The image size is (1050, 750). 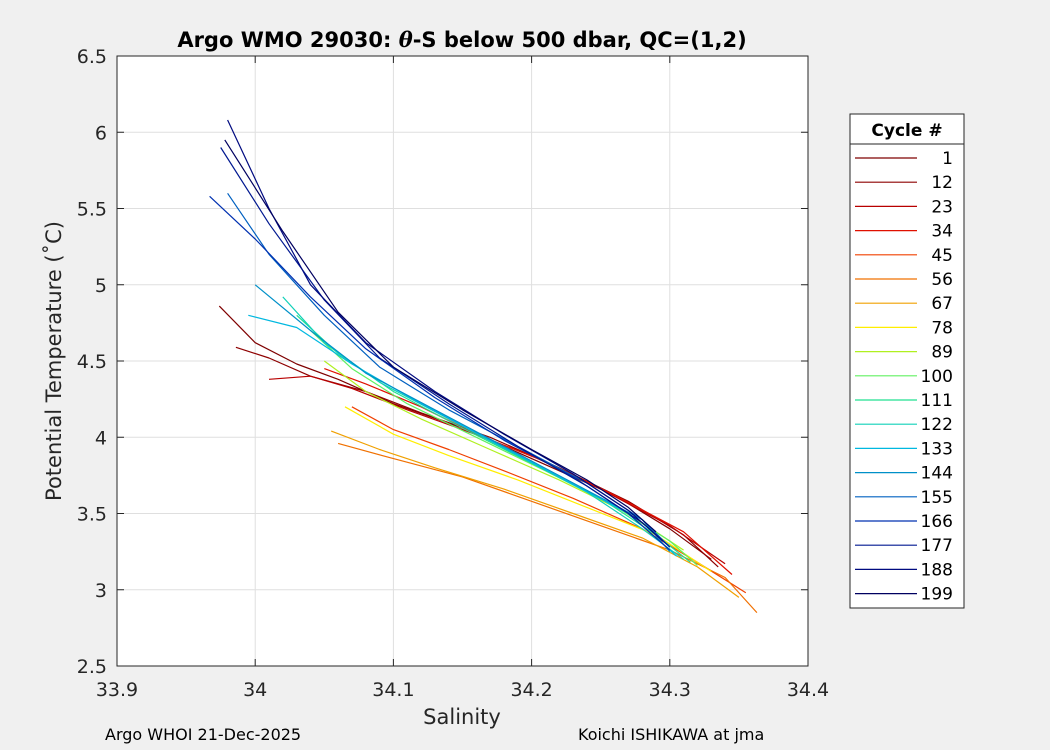 What do you see at coordinates (101, 133) in the screenshot?
I see `y-tick-label: 6` at bounding box center [101, 133].